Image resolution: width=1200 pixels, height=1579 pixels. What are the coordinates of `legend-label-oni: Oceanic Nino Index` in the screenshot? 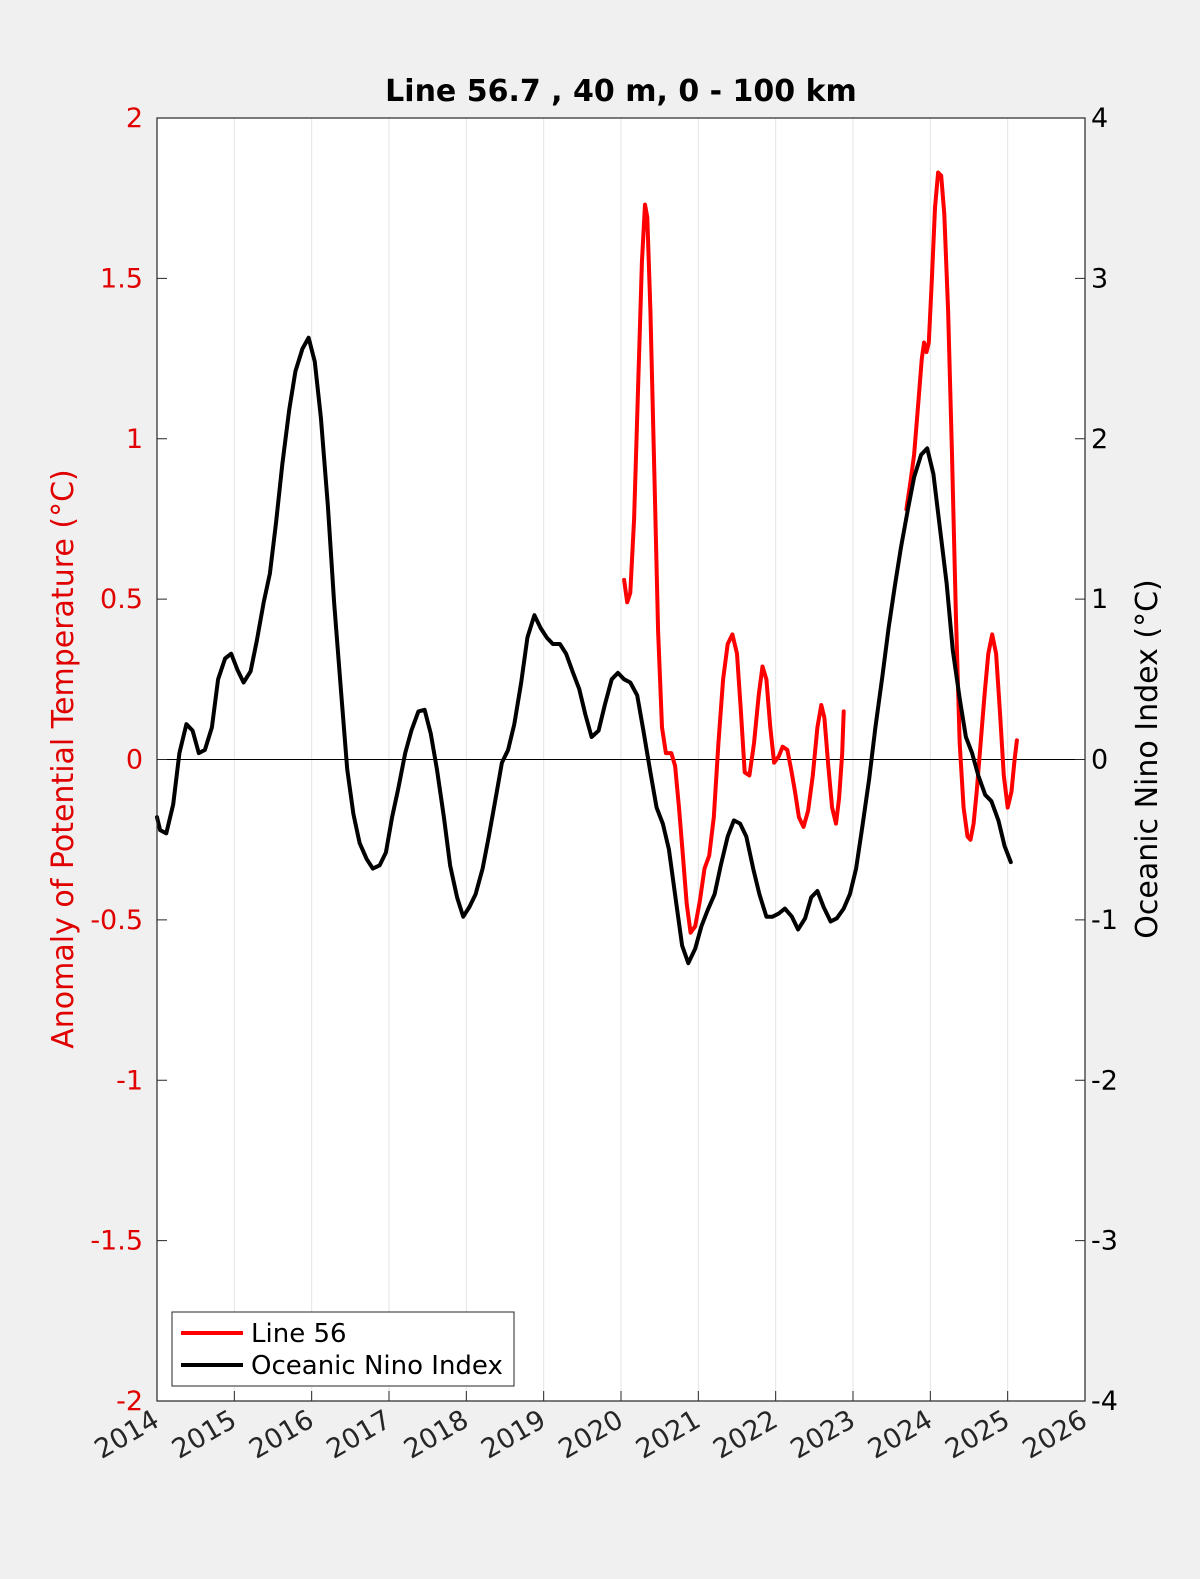 It's located at (377, 1366).